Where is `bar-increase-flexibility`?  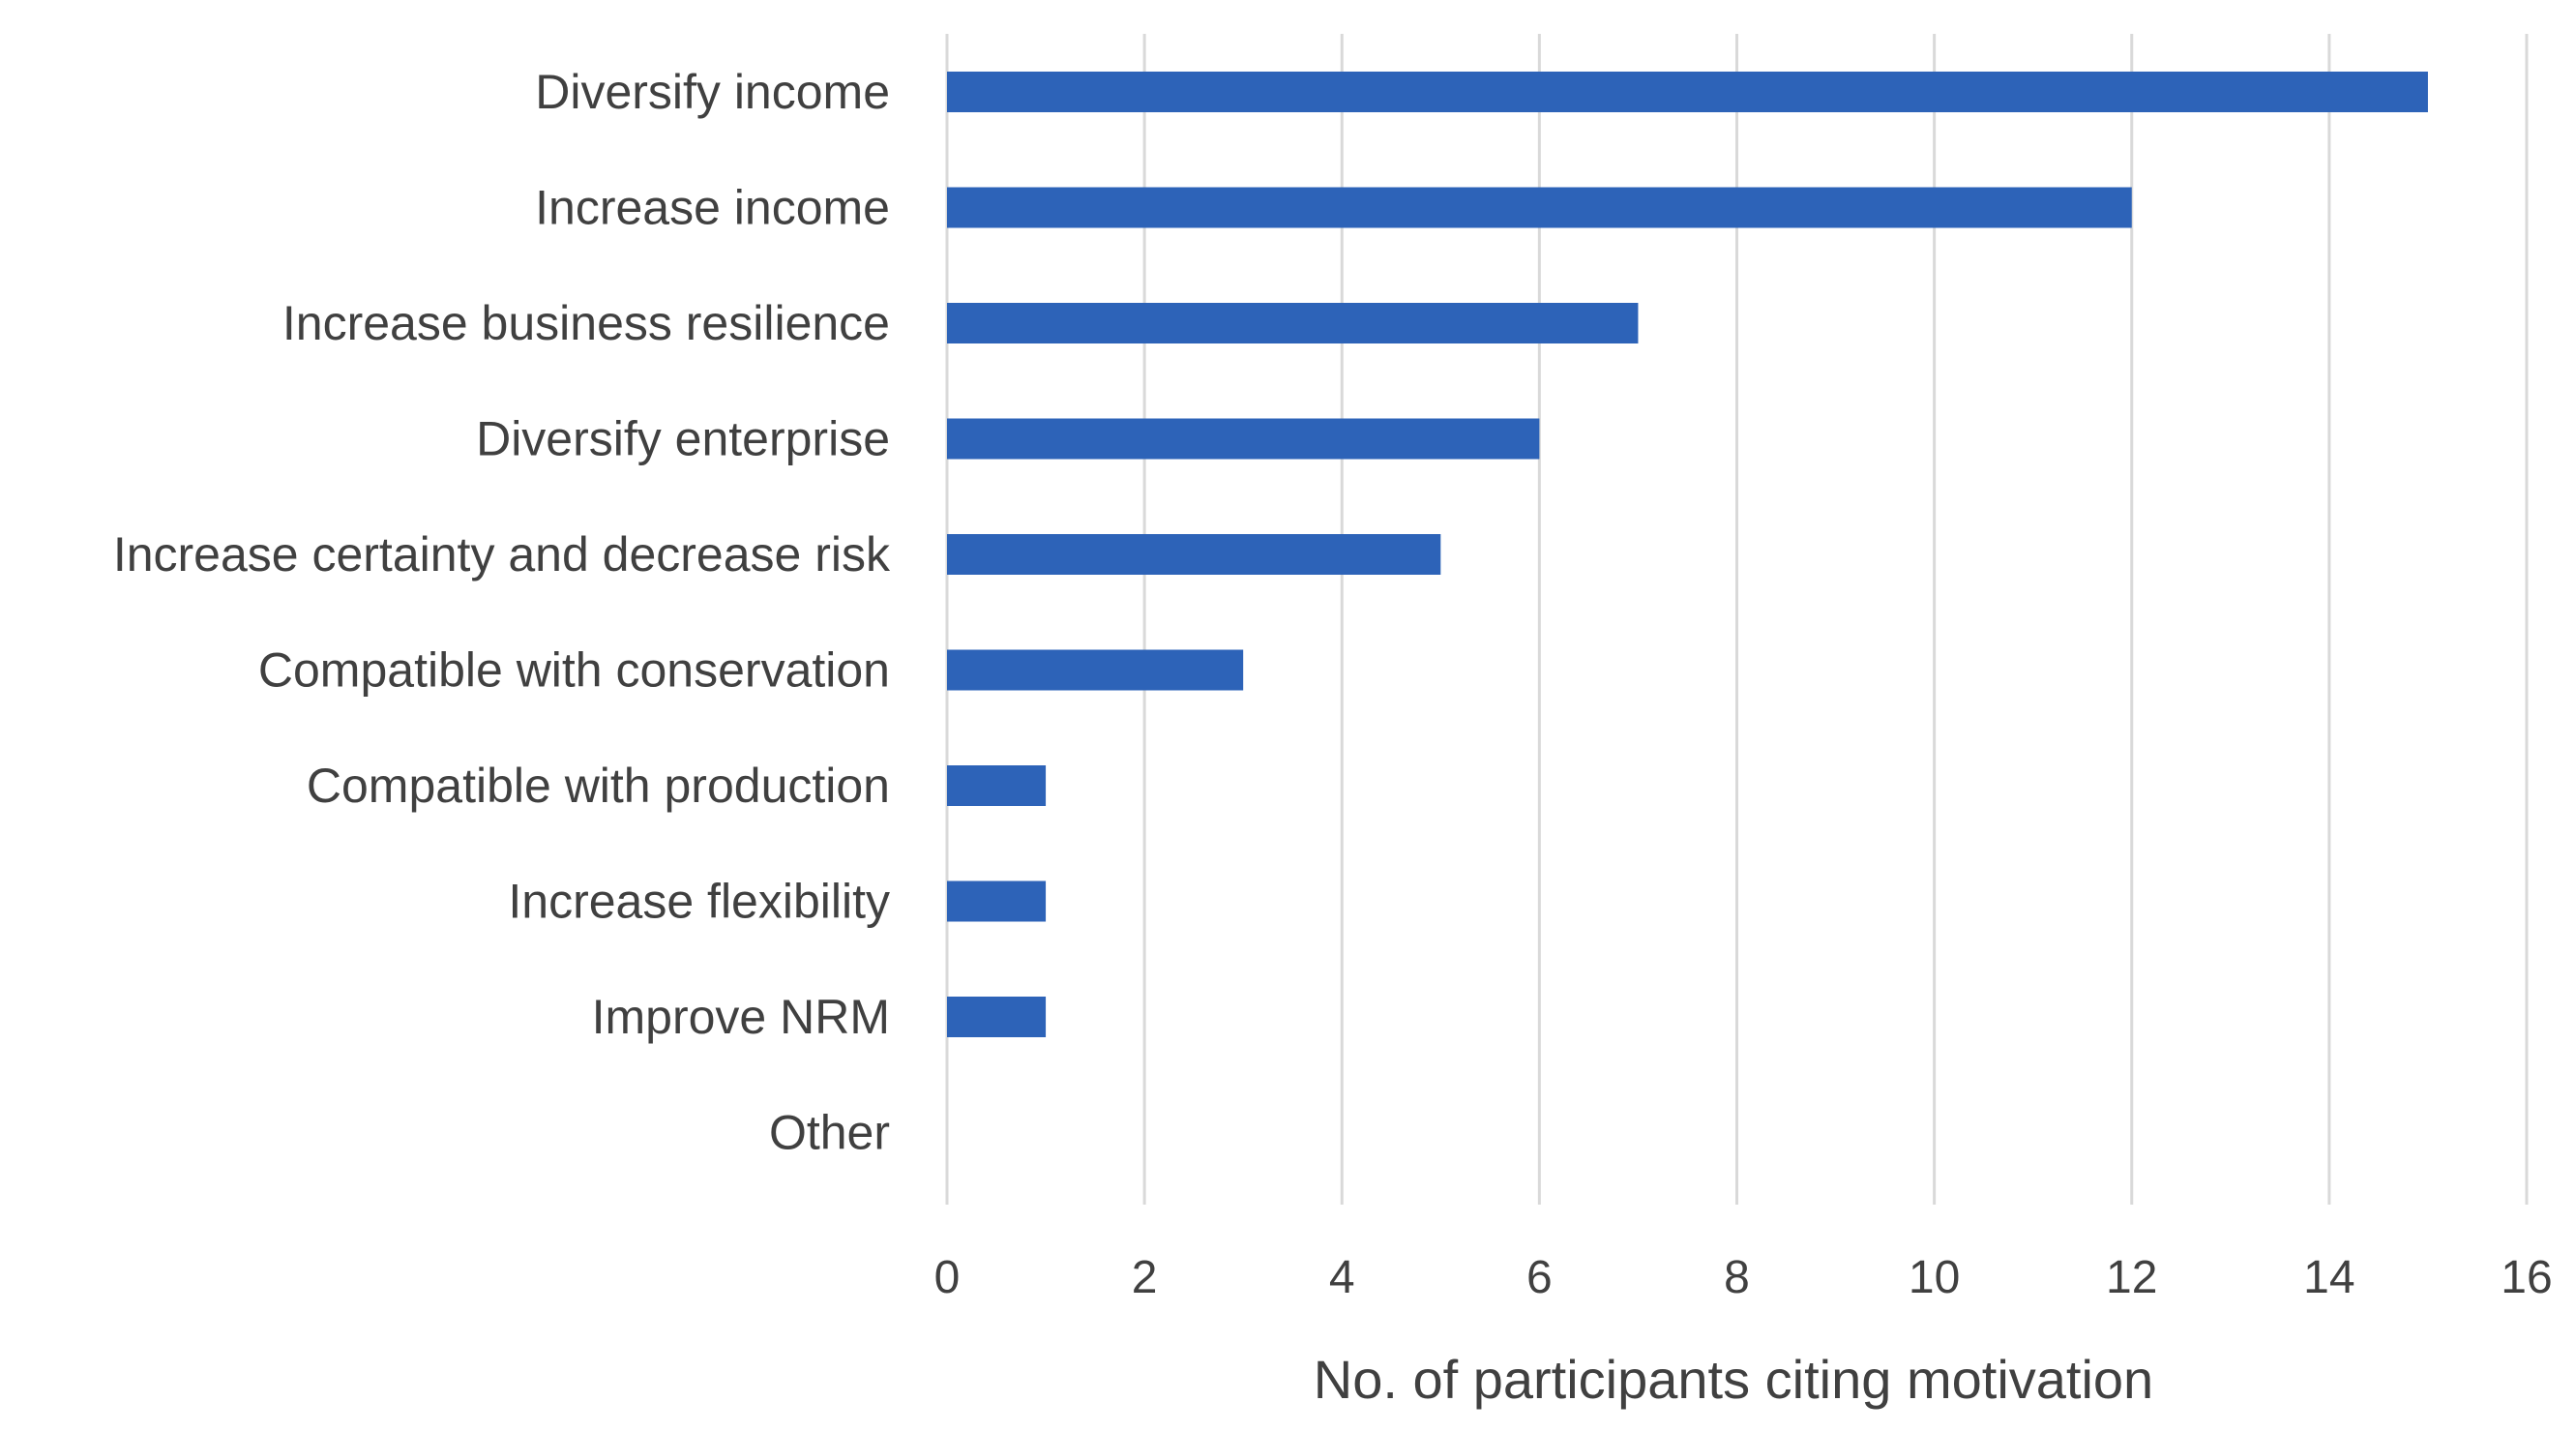
bar-increase-flexibility is located at coordinates (997, 901).